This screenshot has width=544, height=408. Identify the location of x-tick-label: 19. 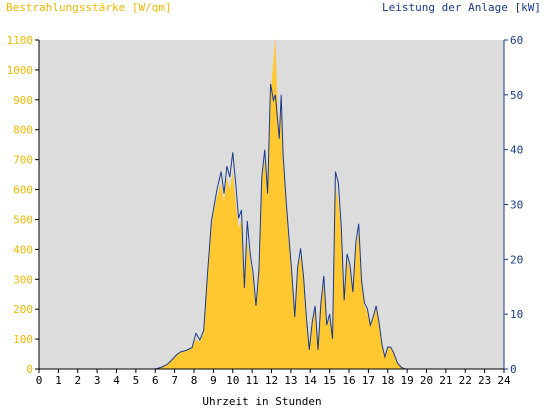
(407, 380).